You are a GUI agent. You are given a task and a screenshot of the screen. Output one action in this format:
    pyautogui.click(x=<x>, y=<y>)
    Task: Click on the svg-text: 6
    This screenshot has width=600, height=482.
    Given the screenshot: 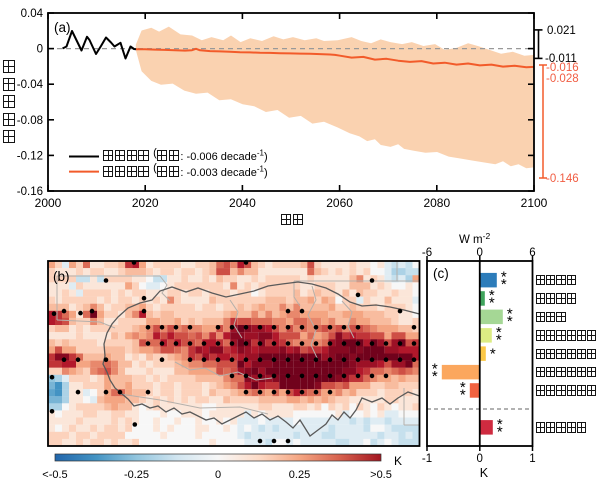 What is the action you would take?
    pyautogui.click(x=532, y=253)
    